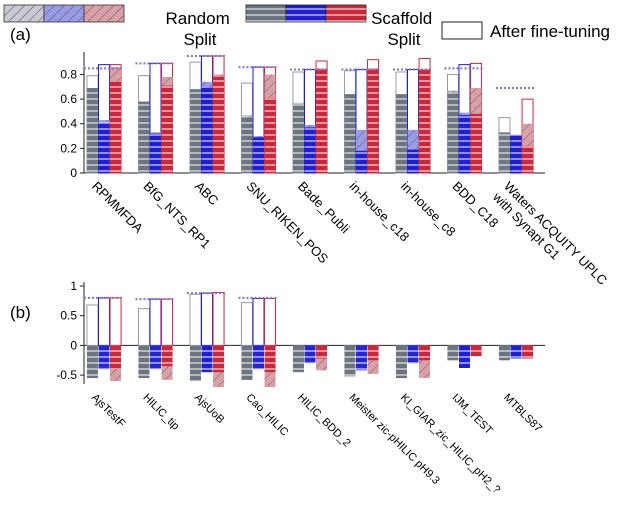 The height and width of the screenshot is (512, 633). I want to click on category-group: AjsUoB, so click(207, 359).